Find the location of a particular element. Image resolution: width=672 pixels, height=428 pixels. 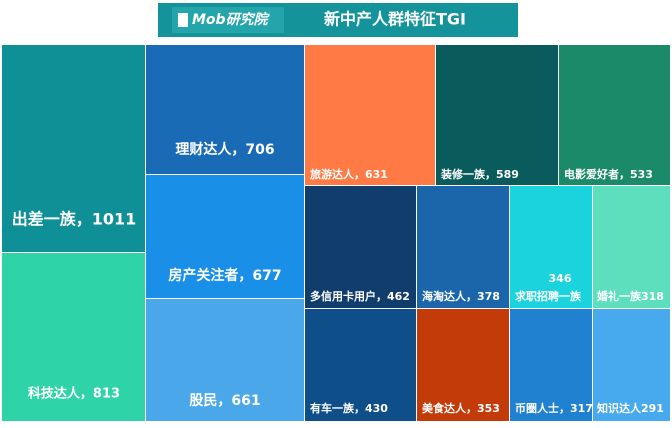

tile-label: 股民，661 is located at coordinates (224, 401).